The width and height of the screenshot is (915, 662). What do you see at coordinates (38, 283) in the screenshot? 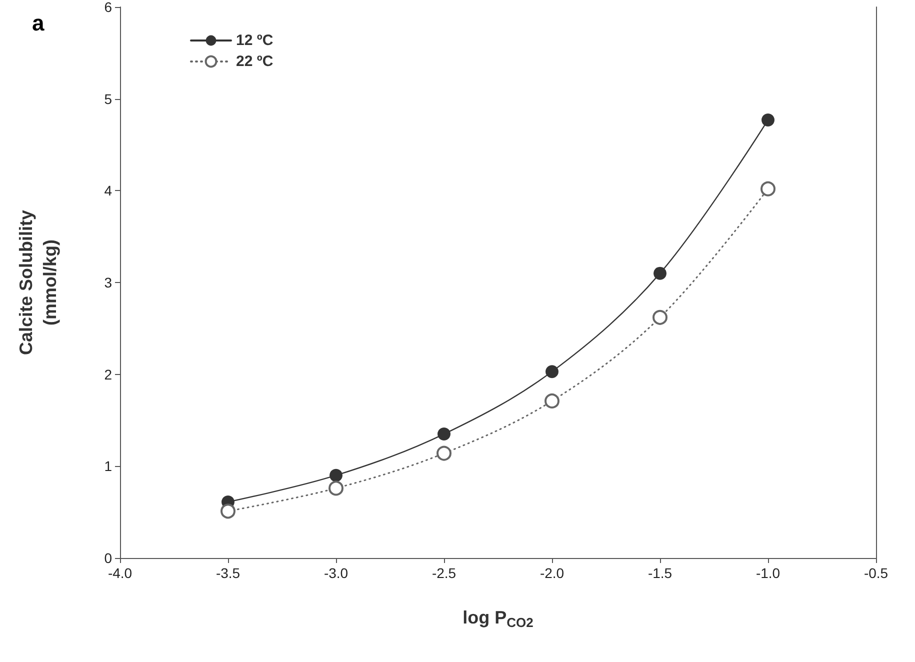
I see `y-axis-title: Calcite Solubility (mmol/kg)` at bounding box center [38, 283].